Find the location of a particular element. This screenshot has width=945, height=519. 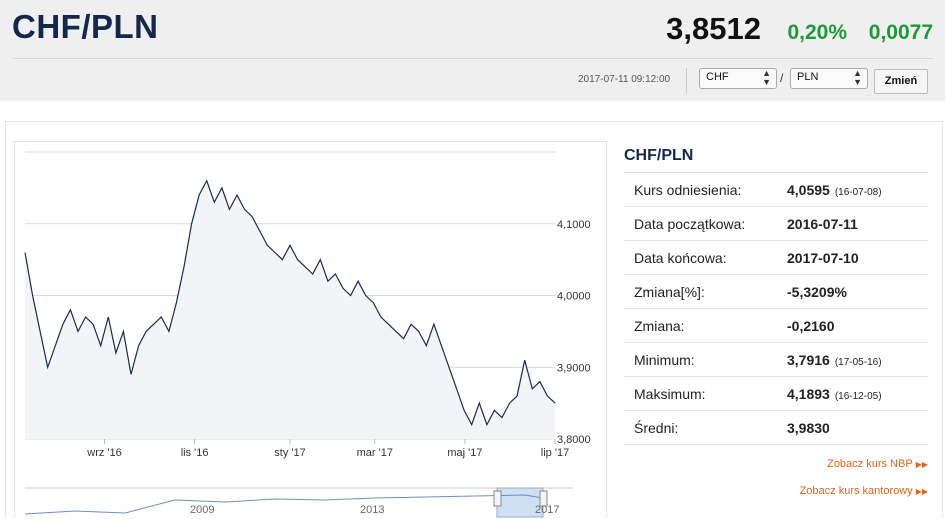

y-tick-label: 4,0000 is located at coordinates (574, 297).